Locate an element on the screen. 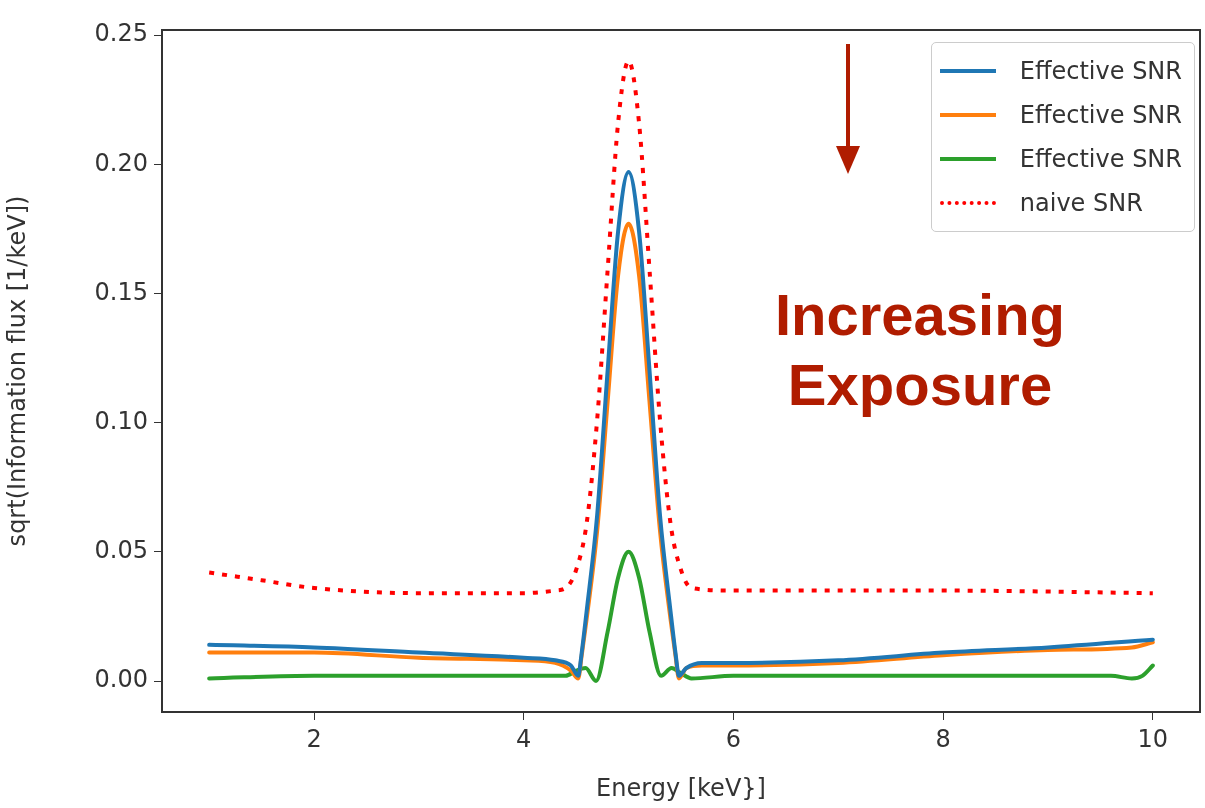 The image size is (1205, 808). x-axis-title: Energy [keV}] is located at coordinates (681, 787).